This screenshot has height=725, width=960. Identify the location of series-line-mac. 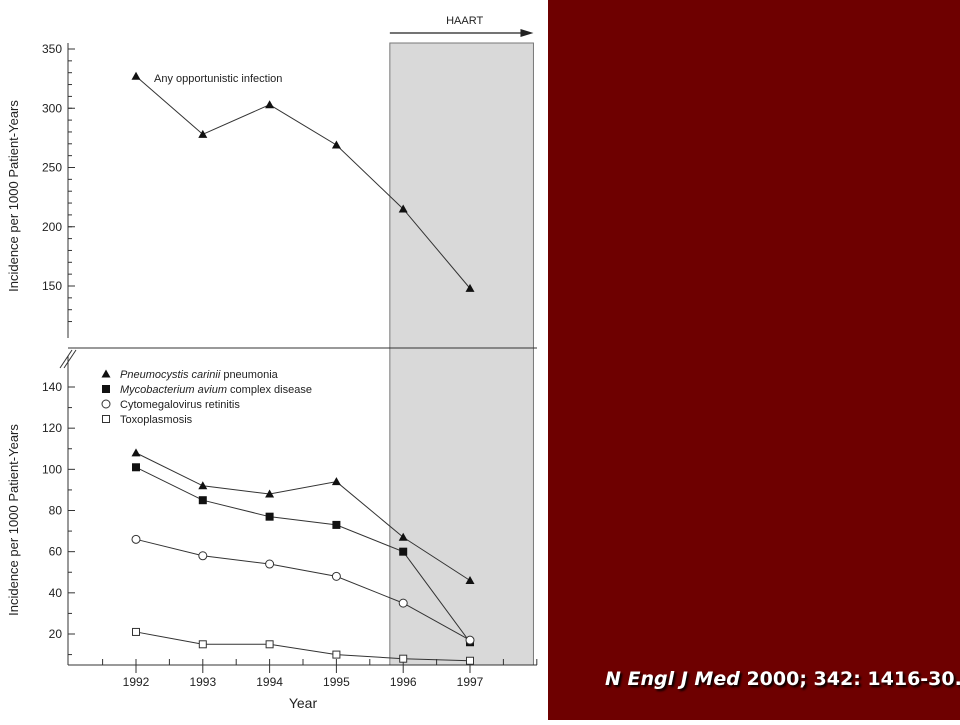
(303, 554).